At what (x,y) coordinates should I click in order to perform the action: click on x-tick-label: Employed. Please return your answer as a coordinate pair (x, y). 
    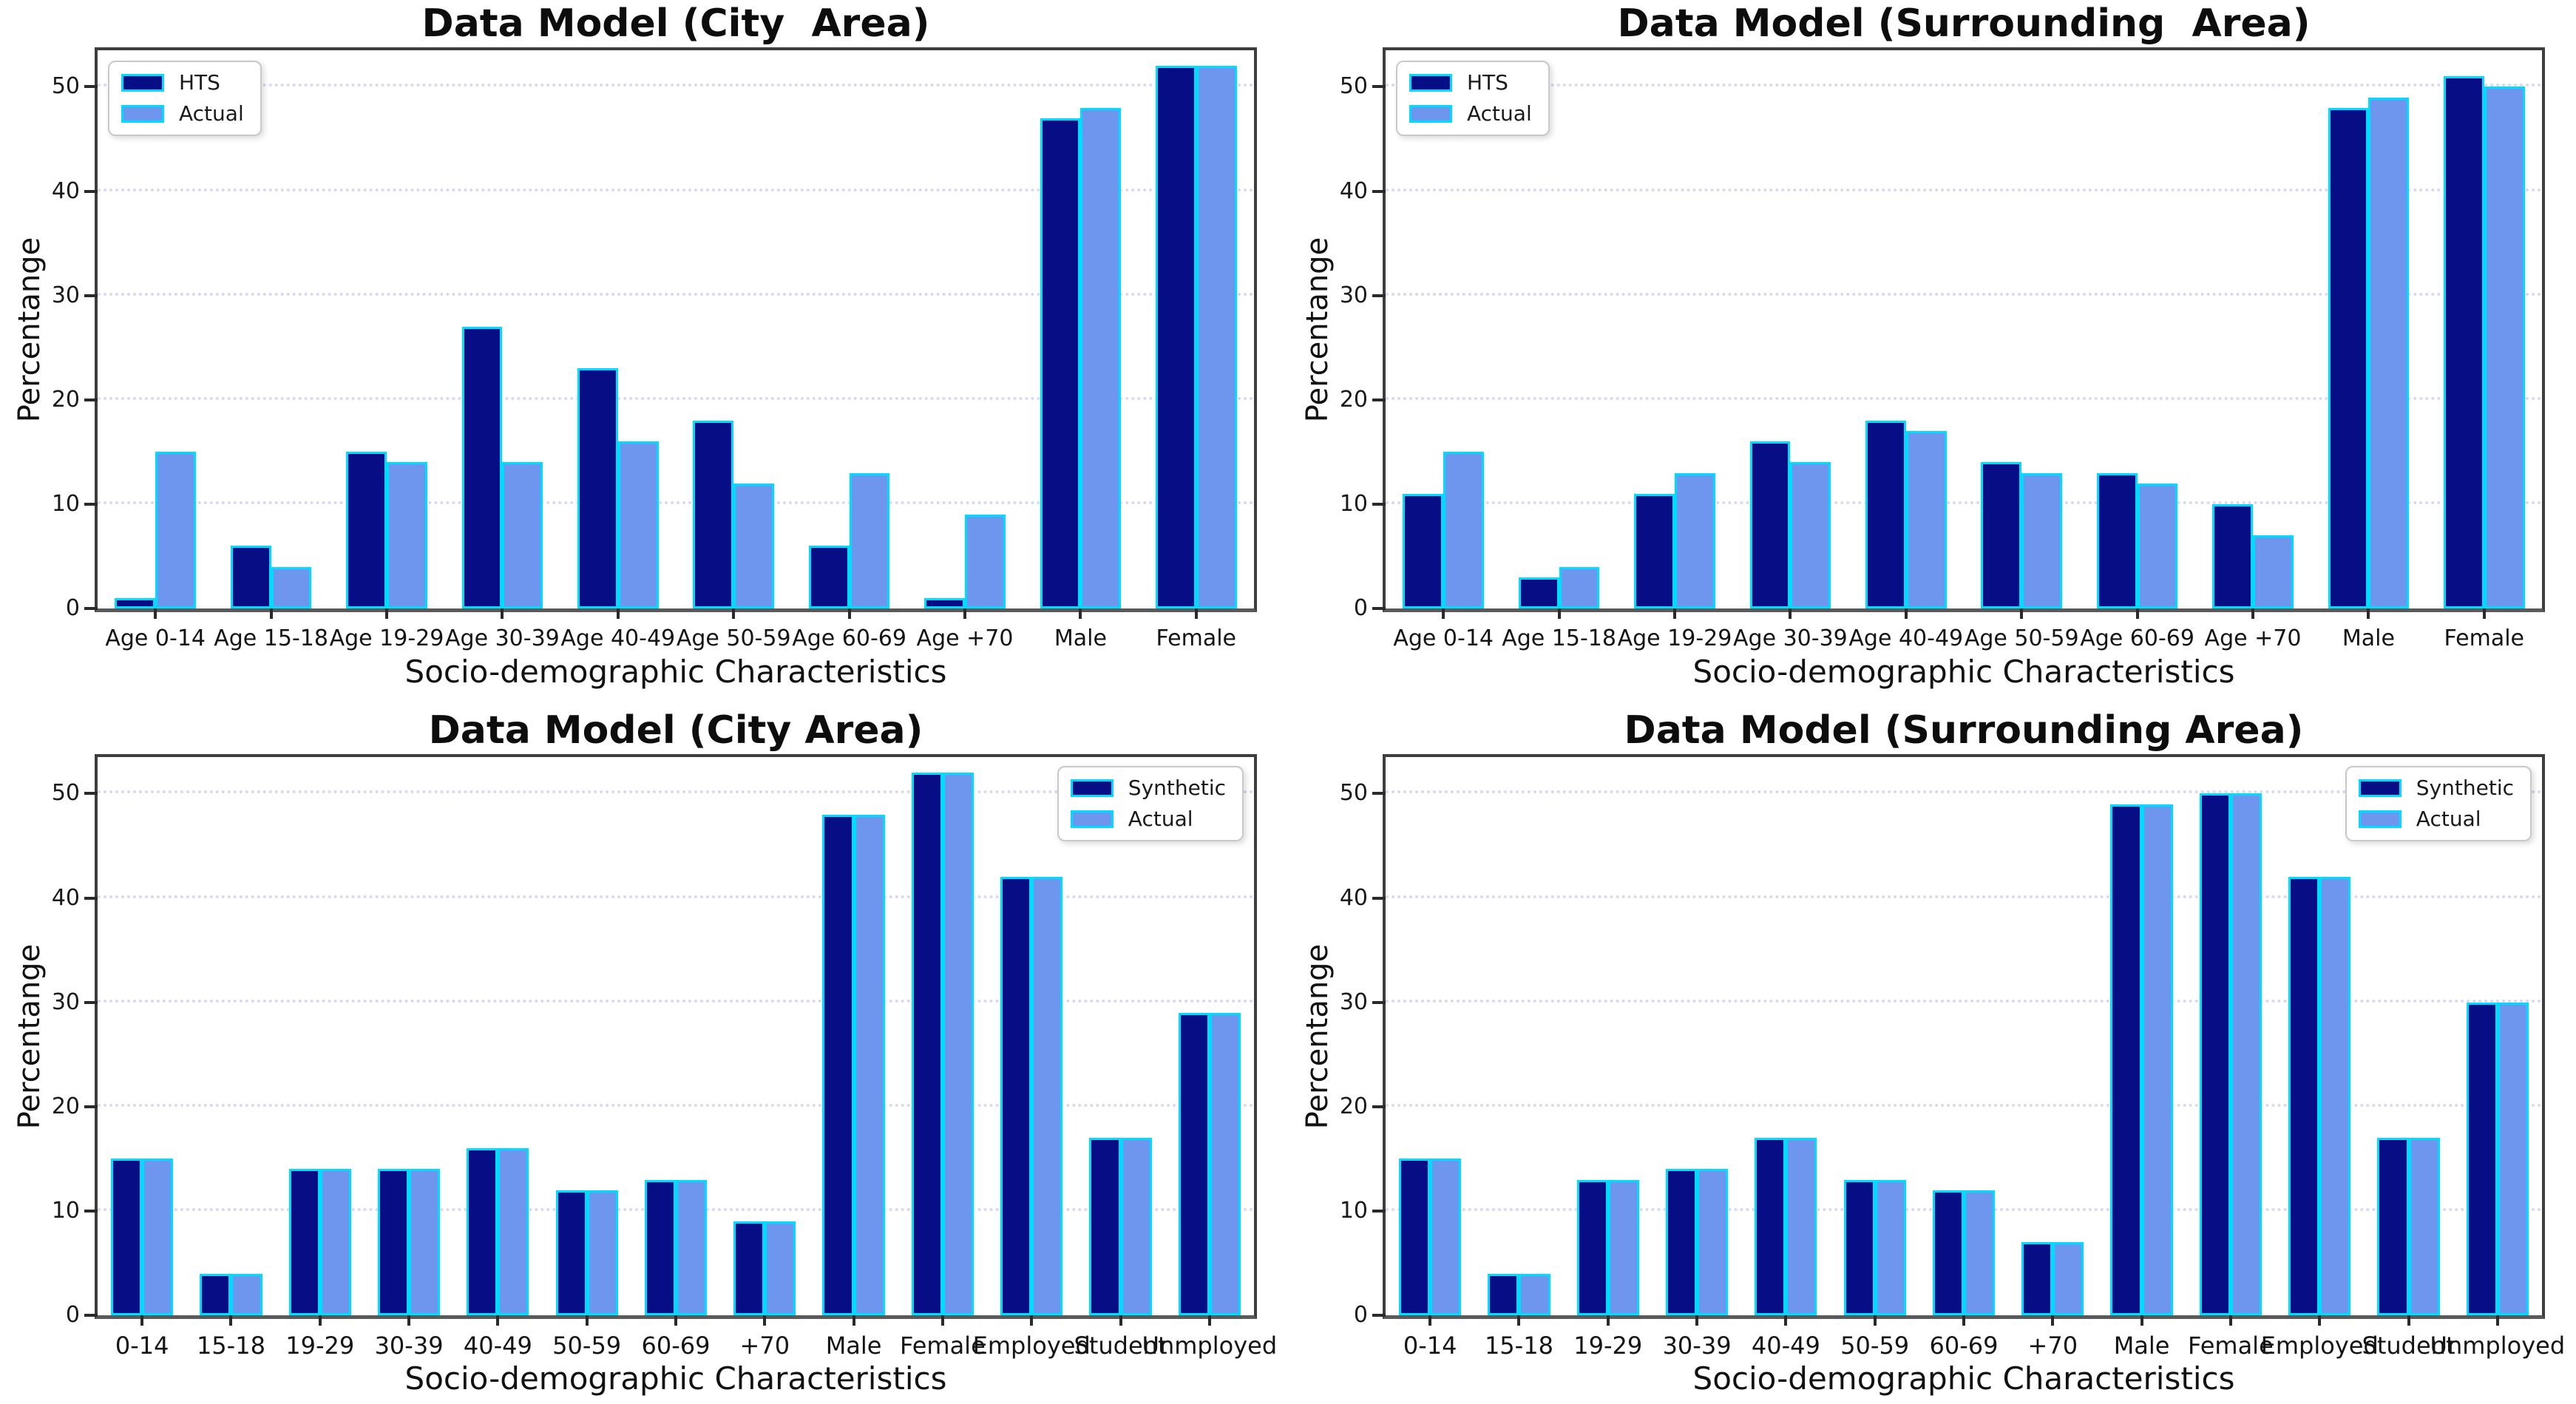
    Looking at the image, I should click on (1031, 1346).